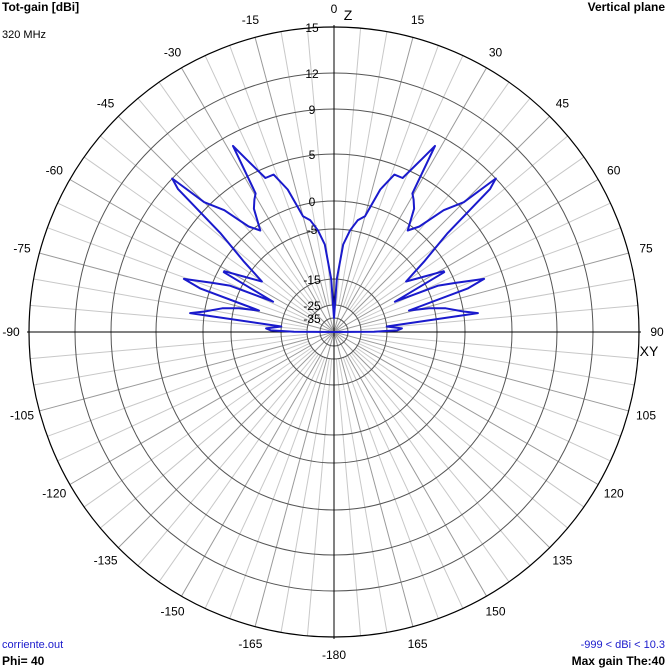 The height and width of the screenshot is (670, 668). What do you see at coordinates (622, 645) in the screenshot?
I see `gain-range-label: -999 < dBi < 10.3` at bounding box center [622, 645].